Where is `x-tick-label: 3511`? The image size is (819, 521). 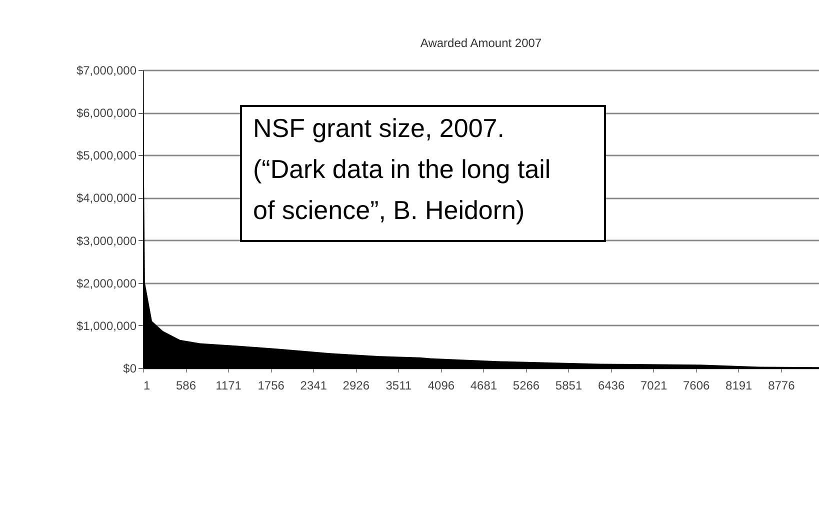
x-tick-label: 3511 is located at coordinates (399, 385).